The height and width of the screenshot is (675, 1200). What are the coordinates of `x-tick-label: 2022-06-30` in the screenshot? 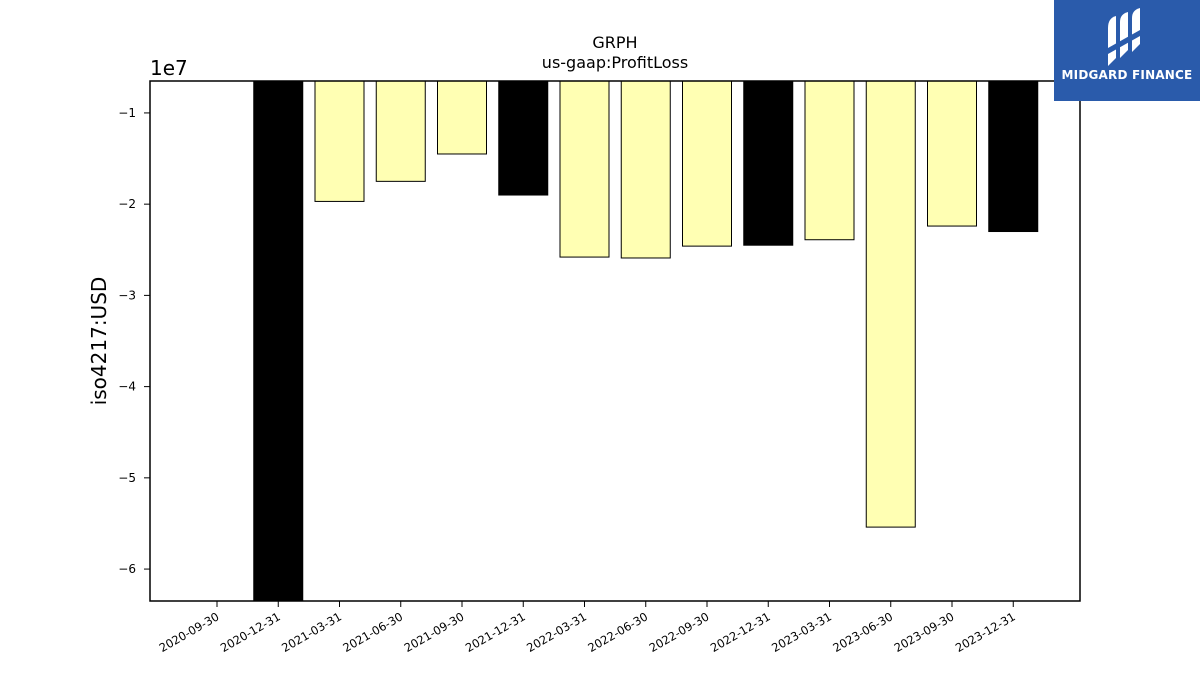 It's located at (617, 632).